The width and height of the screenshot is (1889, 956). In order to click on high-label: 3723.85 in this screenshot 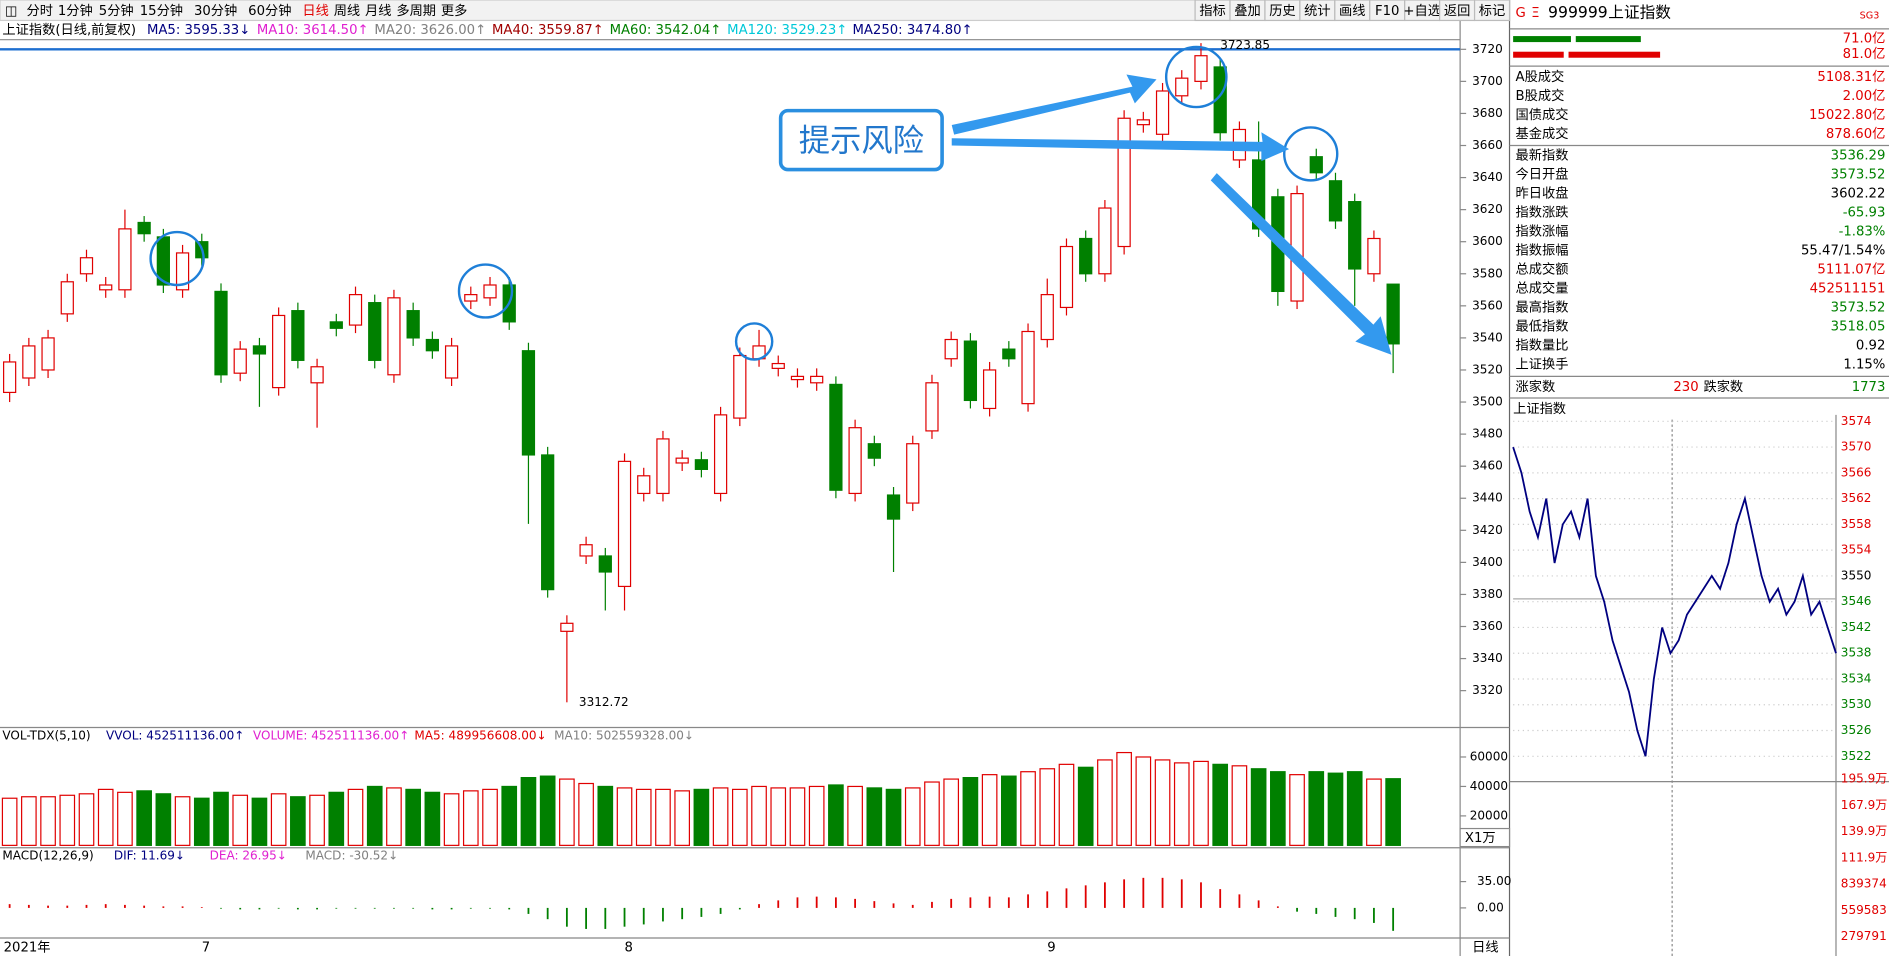, I will do `click(1245, 45)`.